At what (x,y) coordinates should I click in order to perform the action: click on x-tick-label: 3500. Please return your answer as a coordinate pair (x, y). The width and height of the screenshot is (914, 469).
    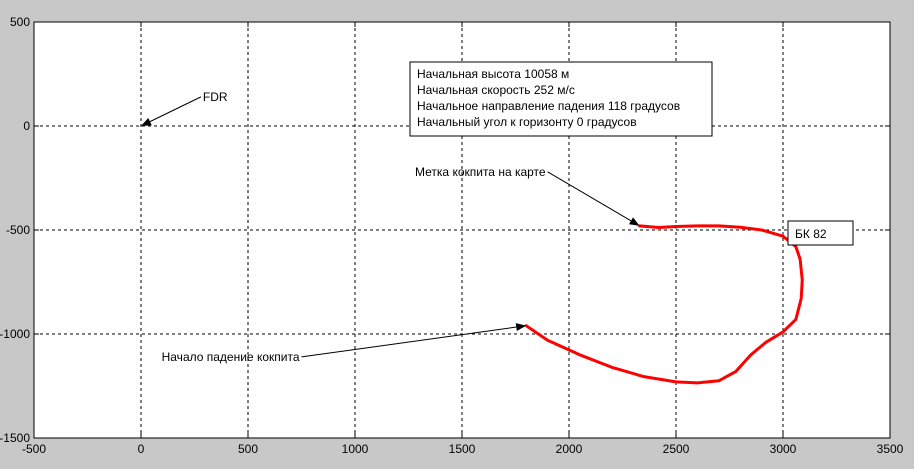
    Looking at the image, I should click on (890, 449).